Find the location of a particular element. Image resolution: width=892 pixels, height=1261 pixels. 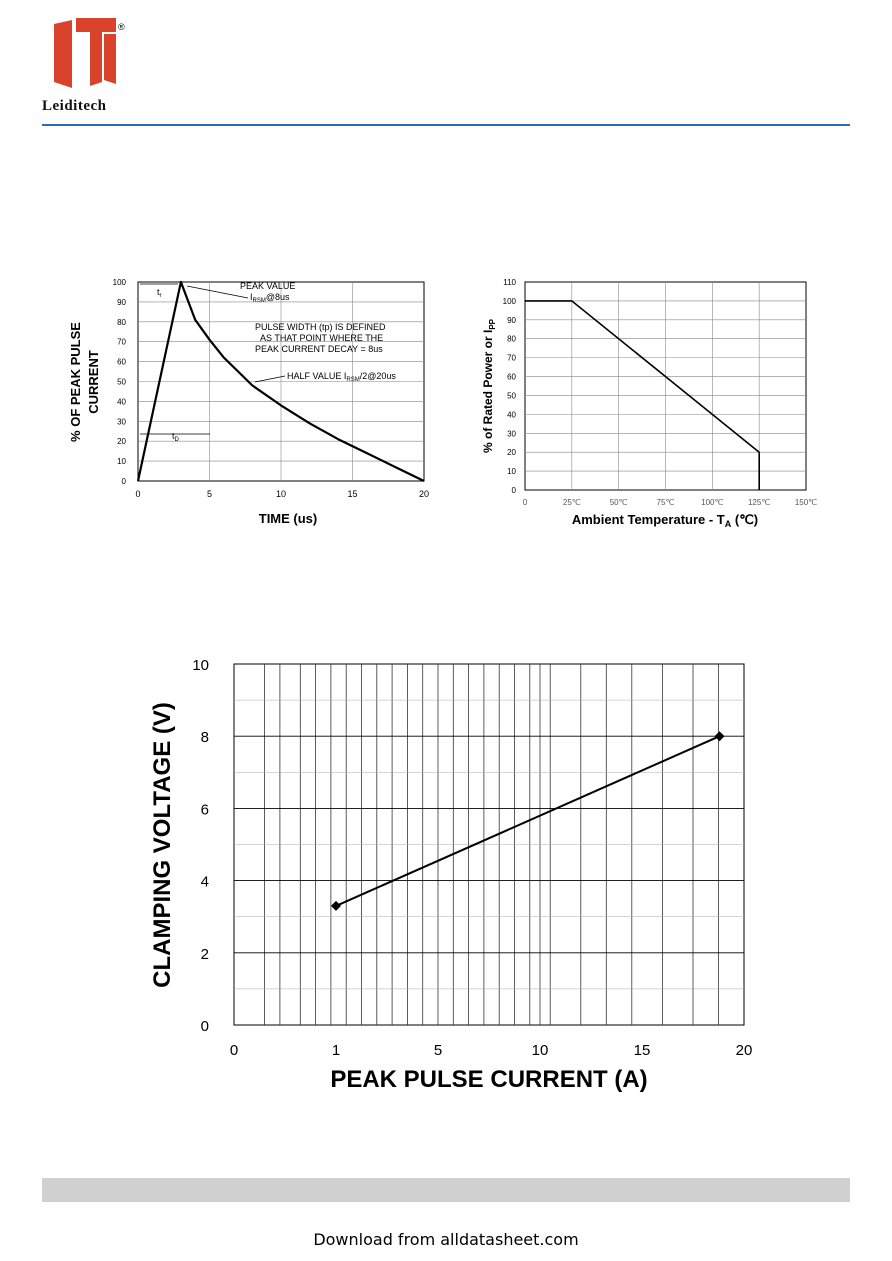

leiditech-logo: ® is located at coordinates (89, 53).